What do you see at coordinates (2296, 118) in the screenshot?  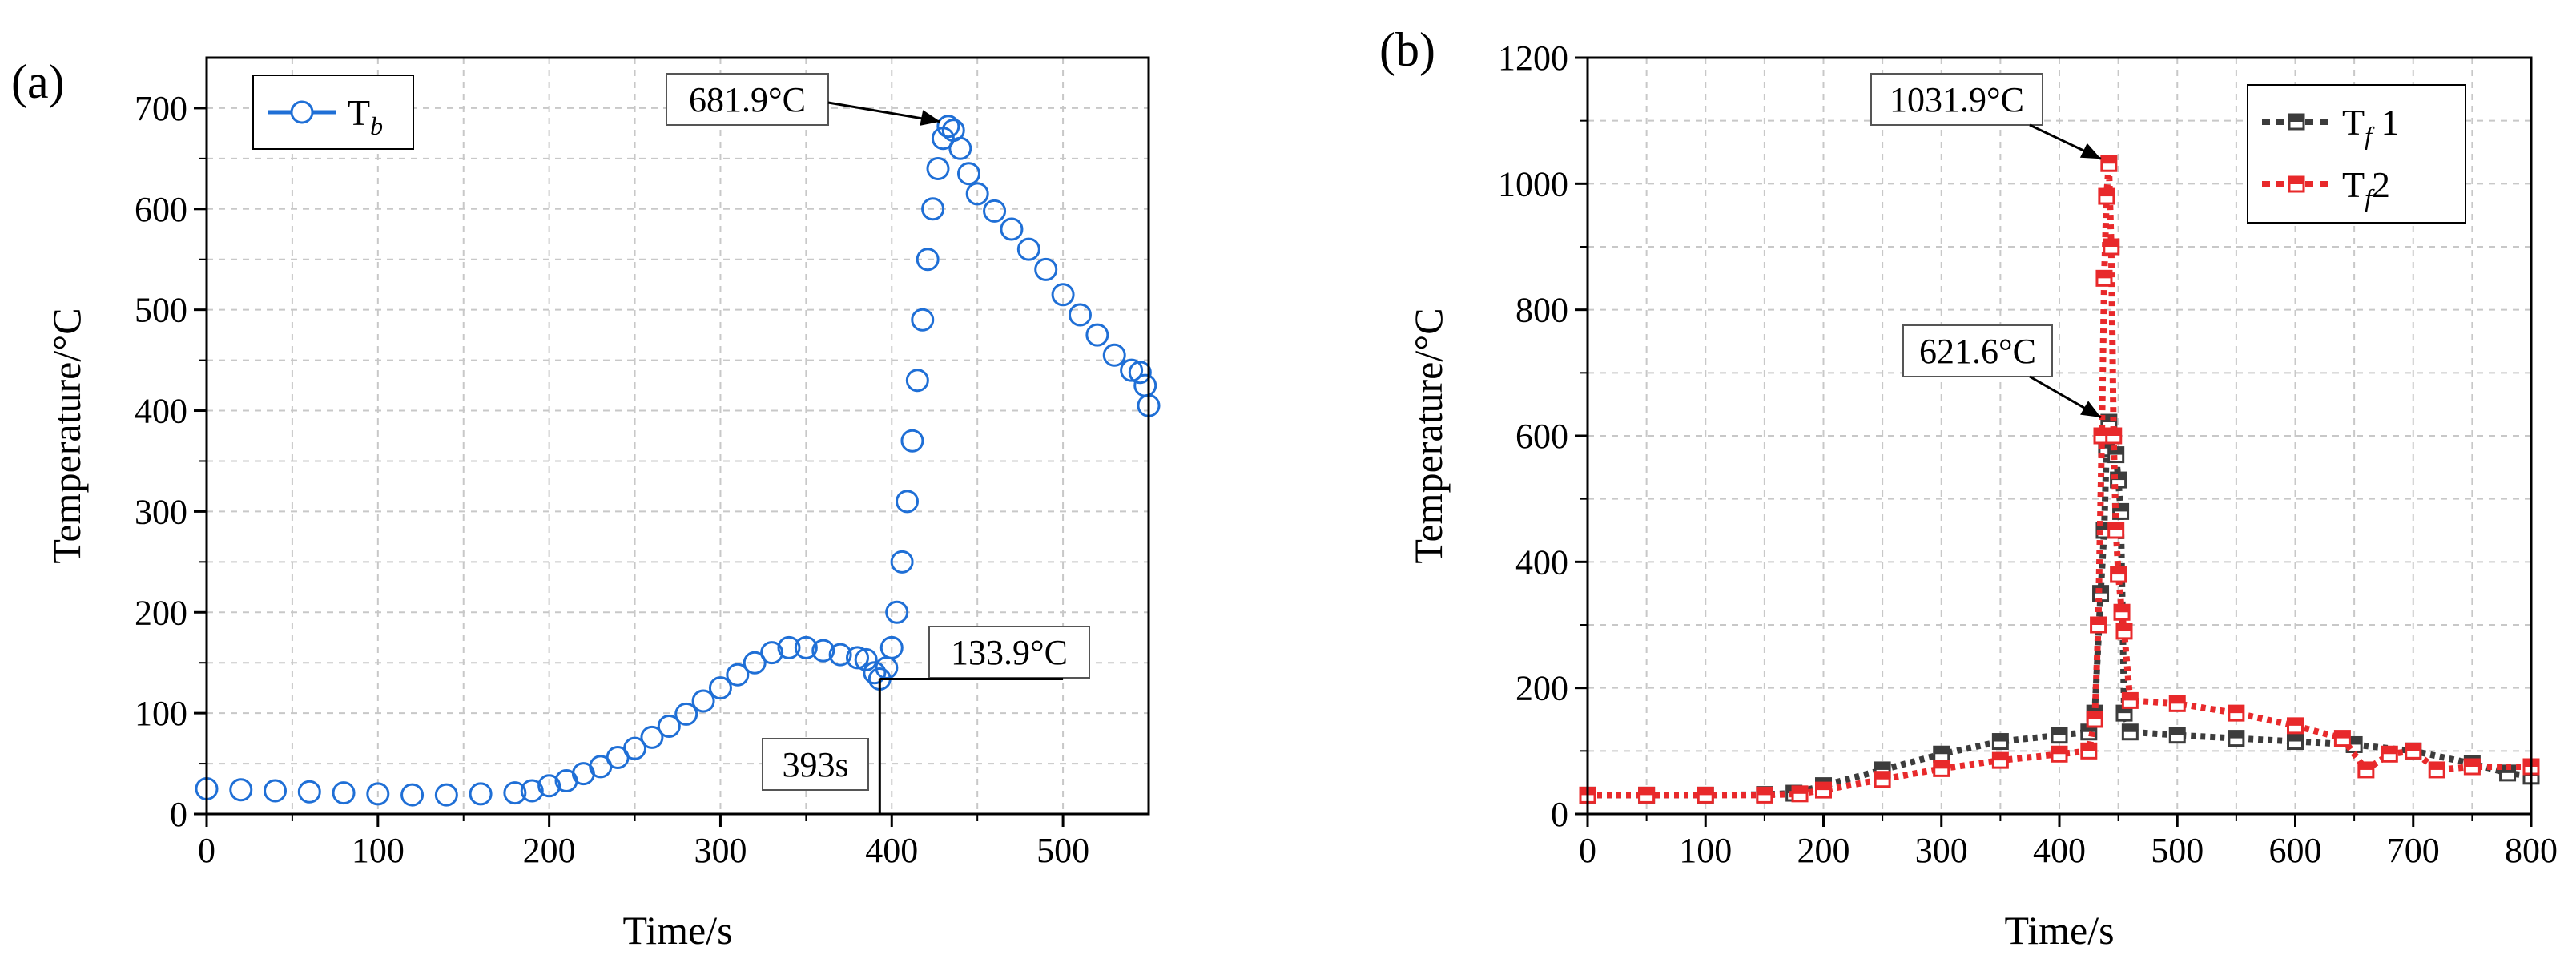 I see `legend-marker-fill` at bounding box center [2296, 118].